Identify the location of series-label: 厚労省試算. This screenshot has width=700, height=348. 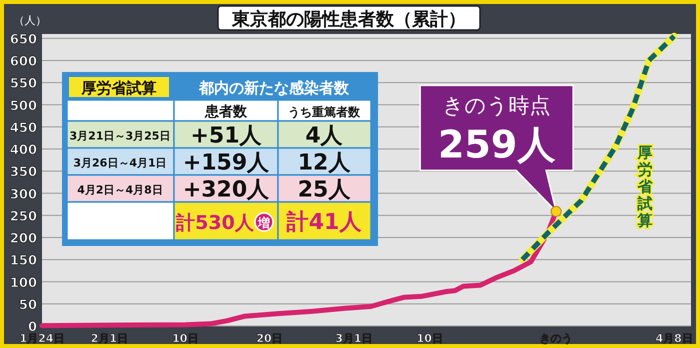
(645, 186).